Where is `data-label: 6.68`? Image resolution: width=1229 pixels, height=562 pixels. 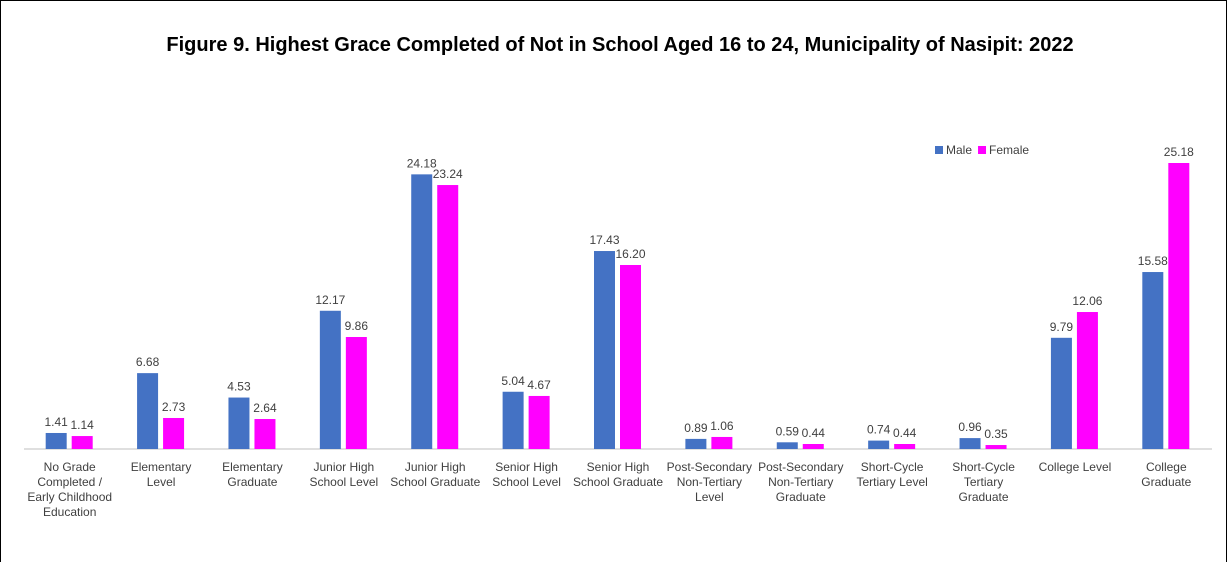 data-label: 6.68 is located at coordinates (148, 362).